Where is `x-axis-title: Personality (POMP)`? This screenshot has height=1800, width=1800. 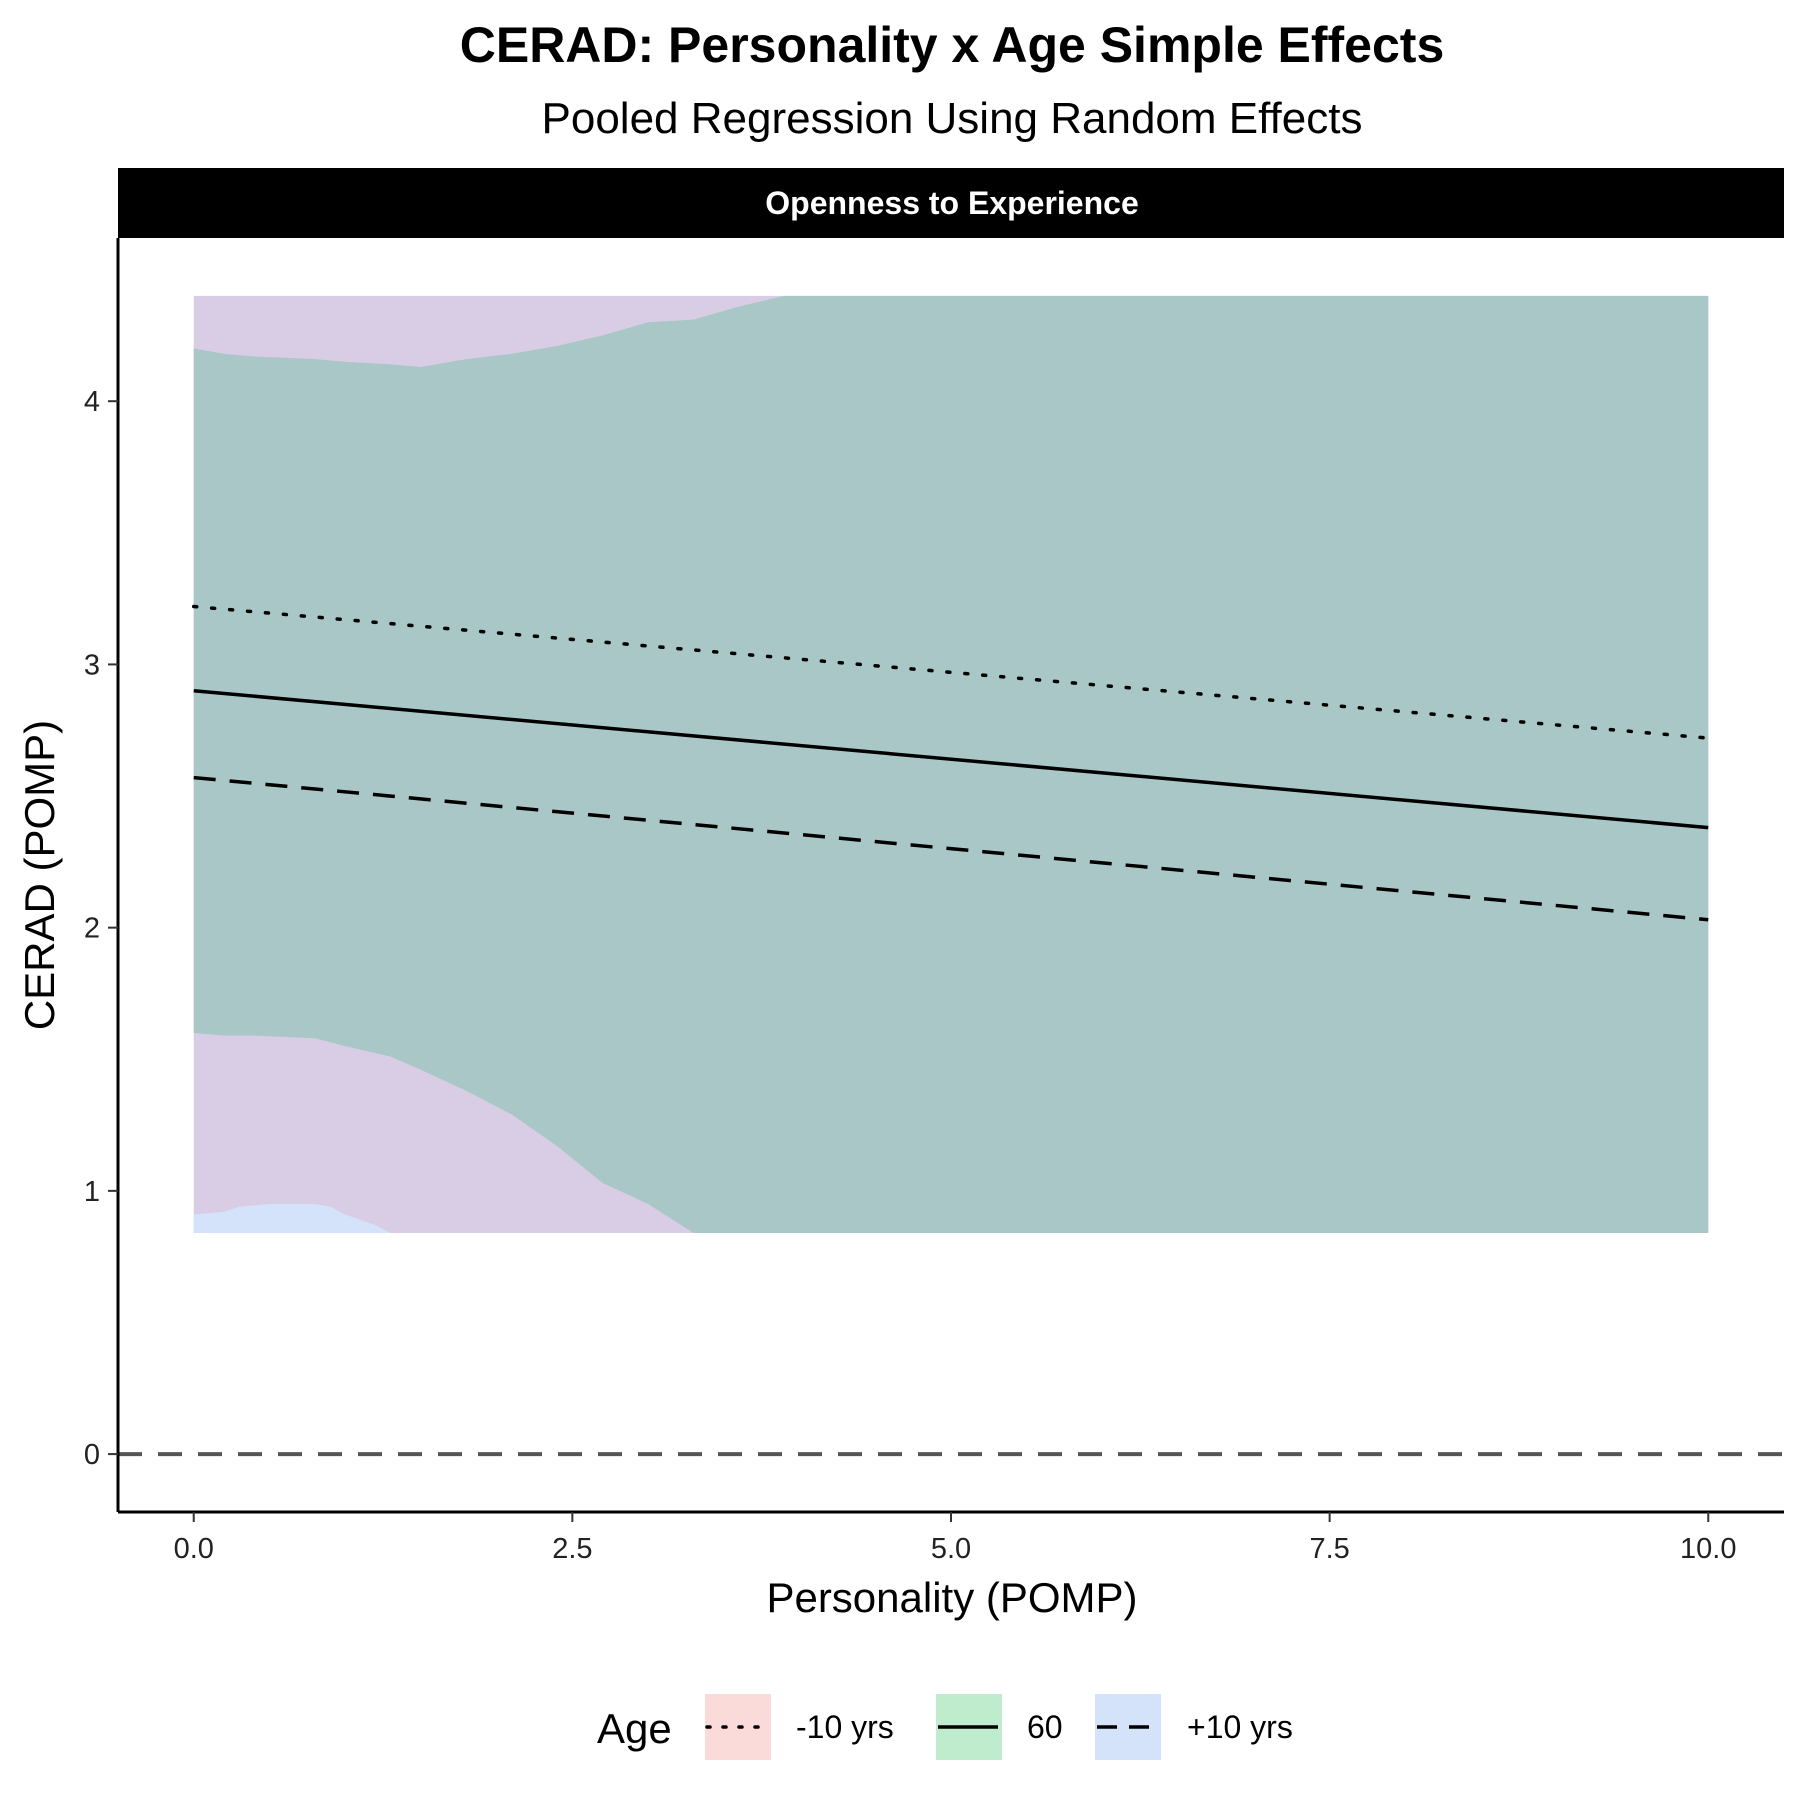
x-axis-title: Personality (POMP) is located at coordinates (951, 1597).